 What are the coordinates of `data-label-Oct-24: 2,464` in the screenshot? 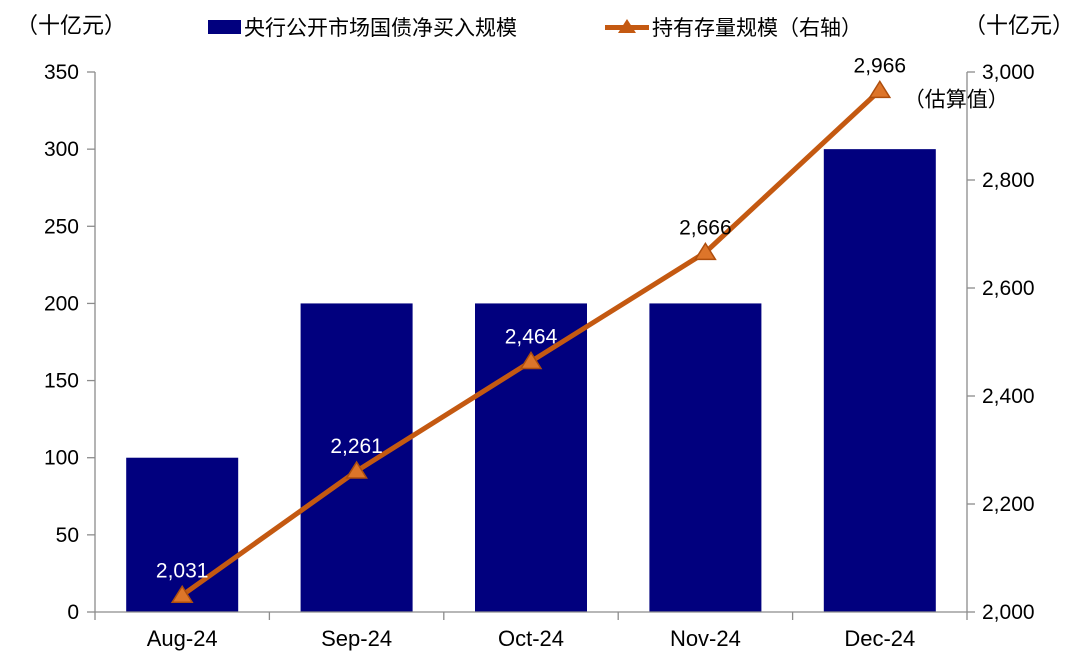 It's located at (531, 336).